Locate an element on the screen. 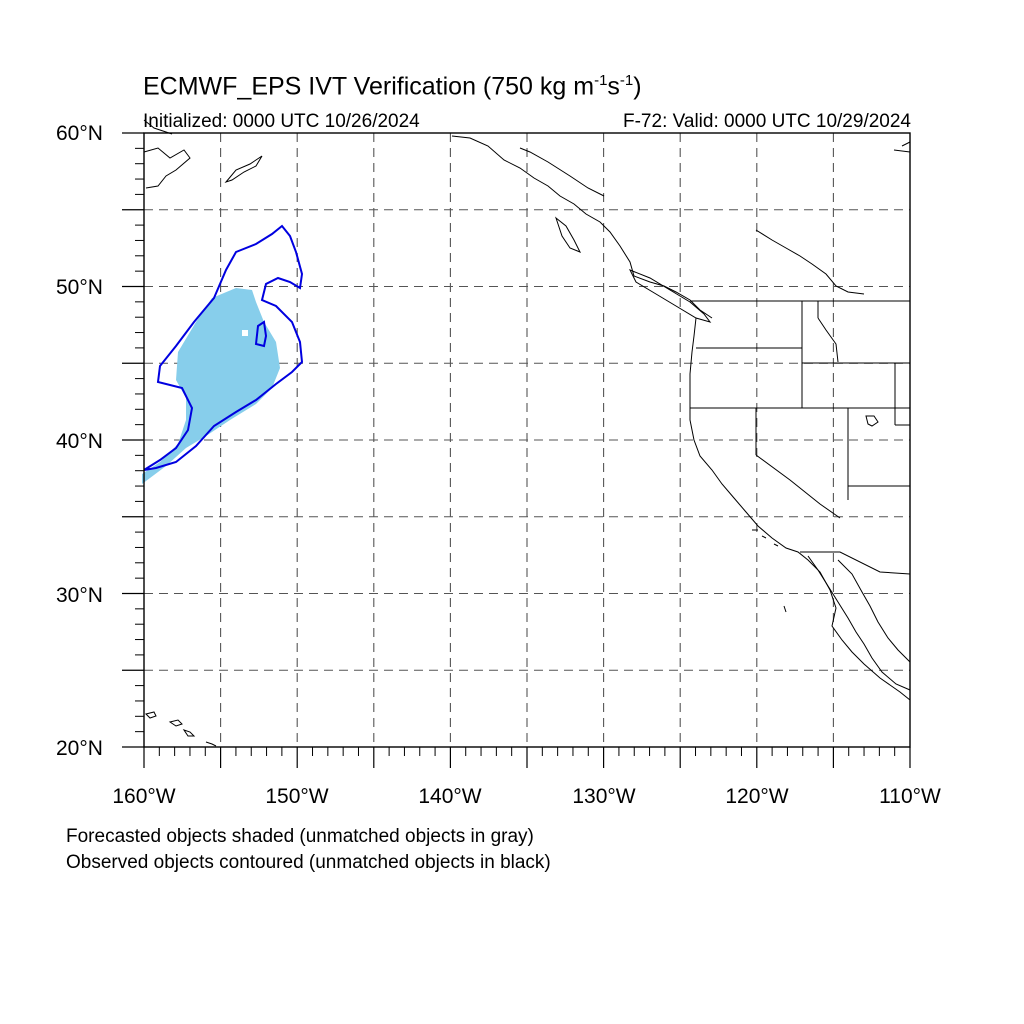 This screenshot has height=1024, width=1024. lat-label-40: 40°N is located at coordinates (79, 441).